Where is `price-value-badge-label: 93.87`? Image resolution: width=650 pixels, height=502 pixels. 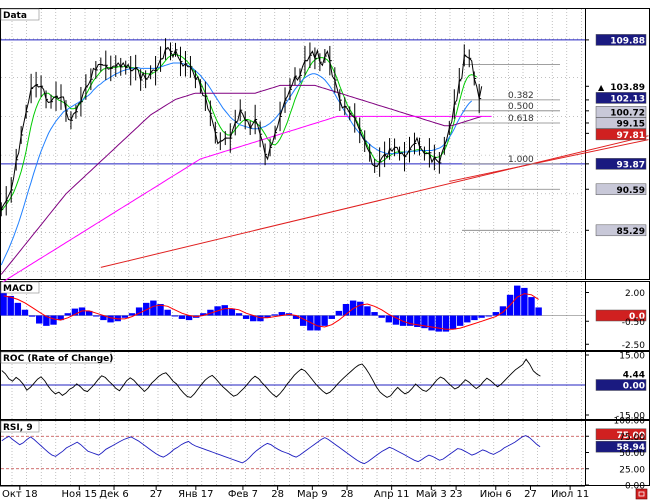 price-value-badge-label: 93.87 is located at coordinates (631, 165).